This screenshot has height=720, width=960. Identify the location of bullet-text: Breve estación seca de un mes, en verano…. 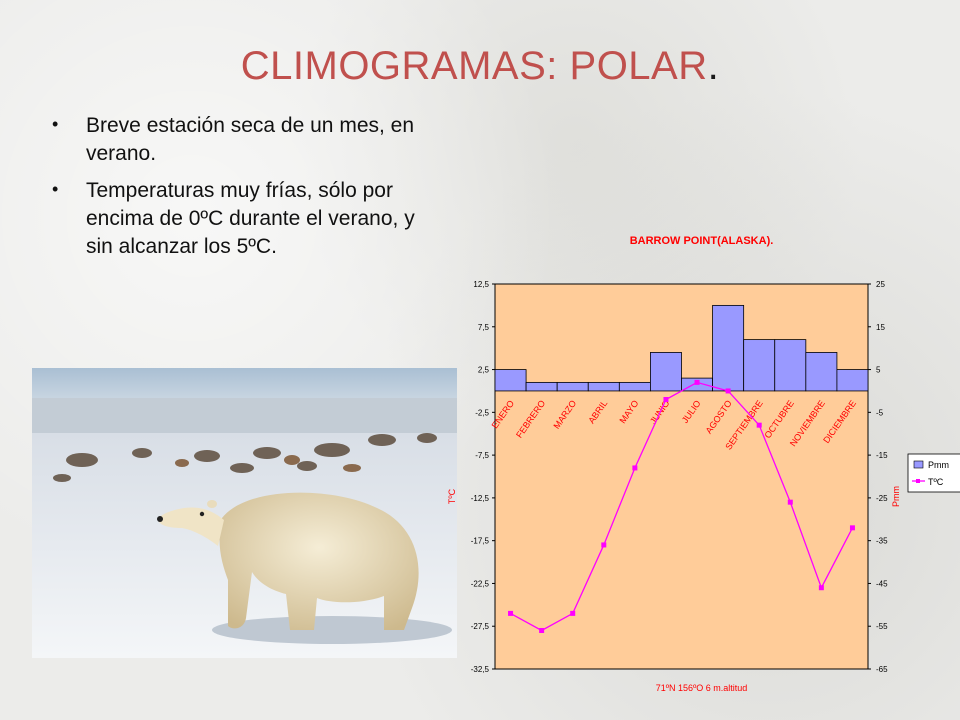
(250, 140).